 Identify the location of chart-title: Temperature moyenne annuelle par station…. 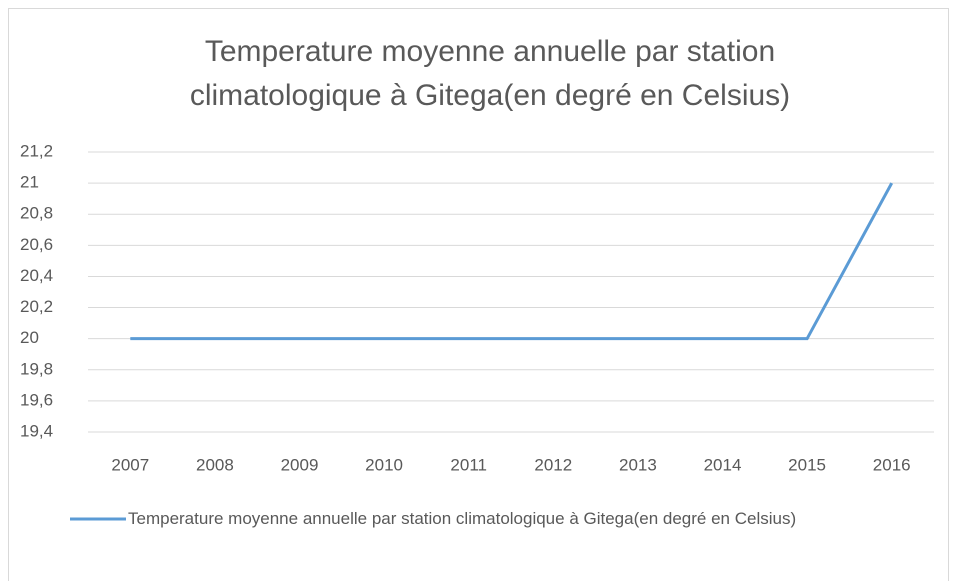
(490, 73).